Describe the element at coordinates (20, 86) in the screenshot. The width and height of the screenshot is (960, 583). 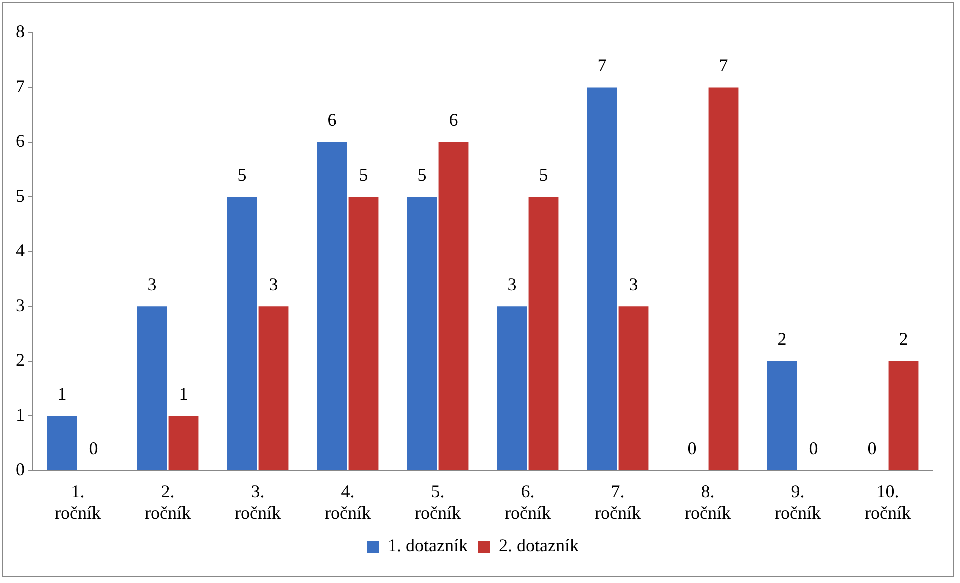
I see `y-tick-label: 7` at that location.